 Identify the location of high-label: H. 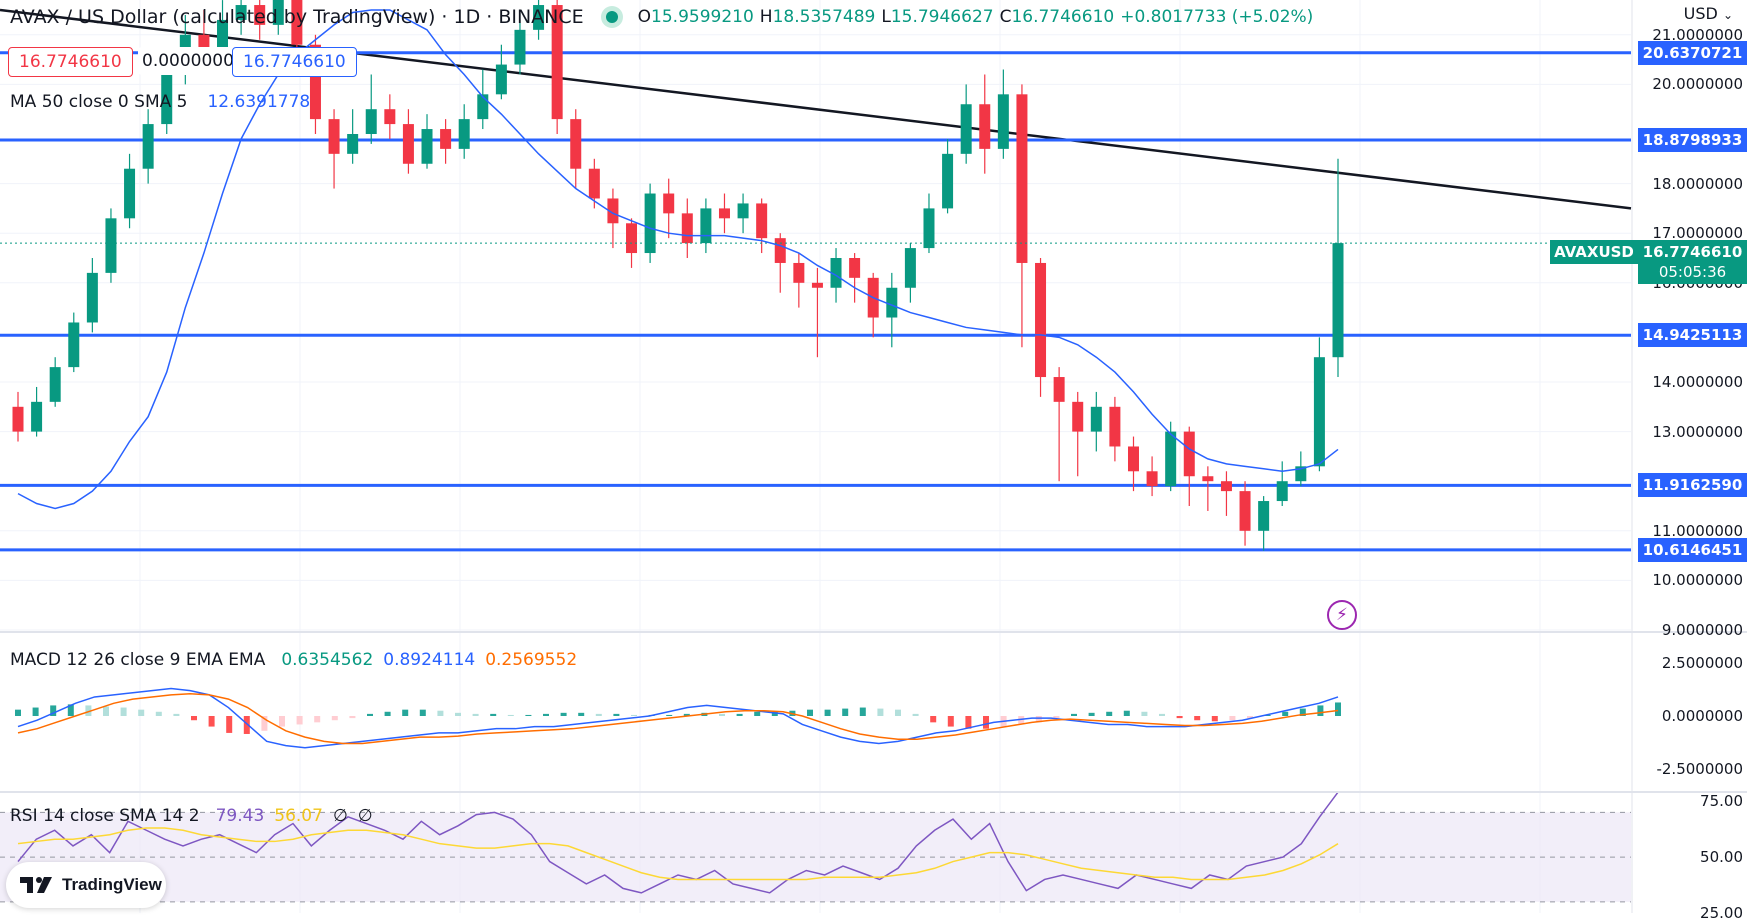
(766, 17).